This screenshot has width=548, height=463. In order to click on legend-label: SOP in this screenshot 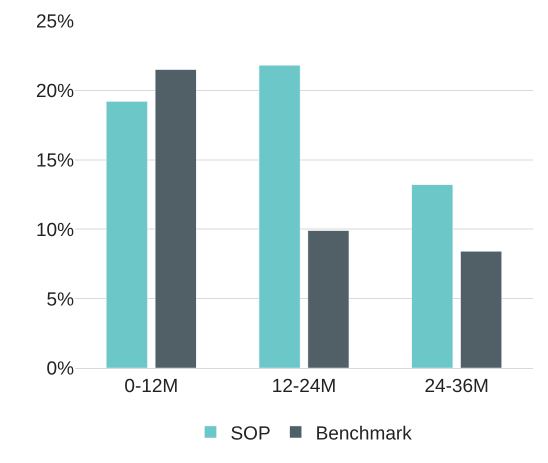, I will do `click(250, 433)`.